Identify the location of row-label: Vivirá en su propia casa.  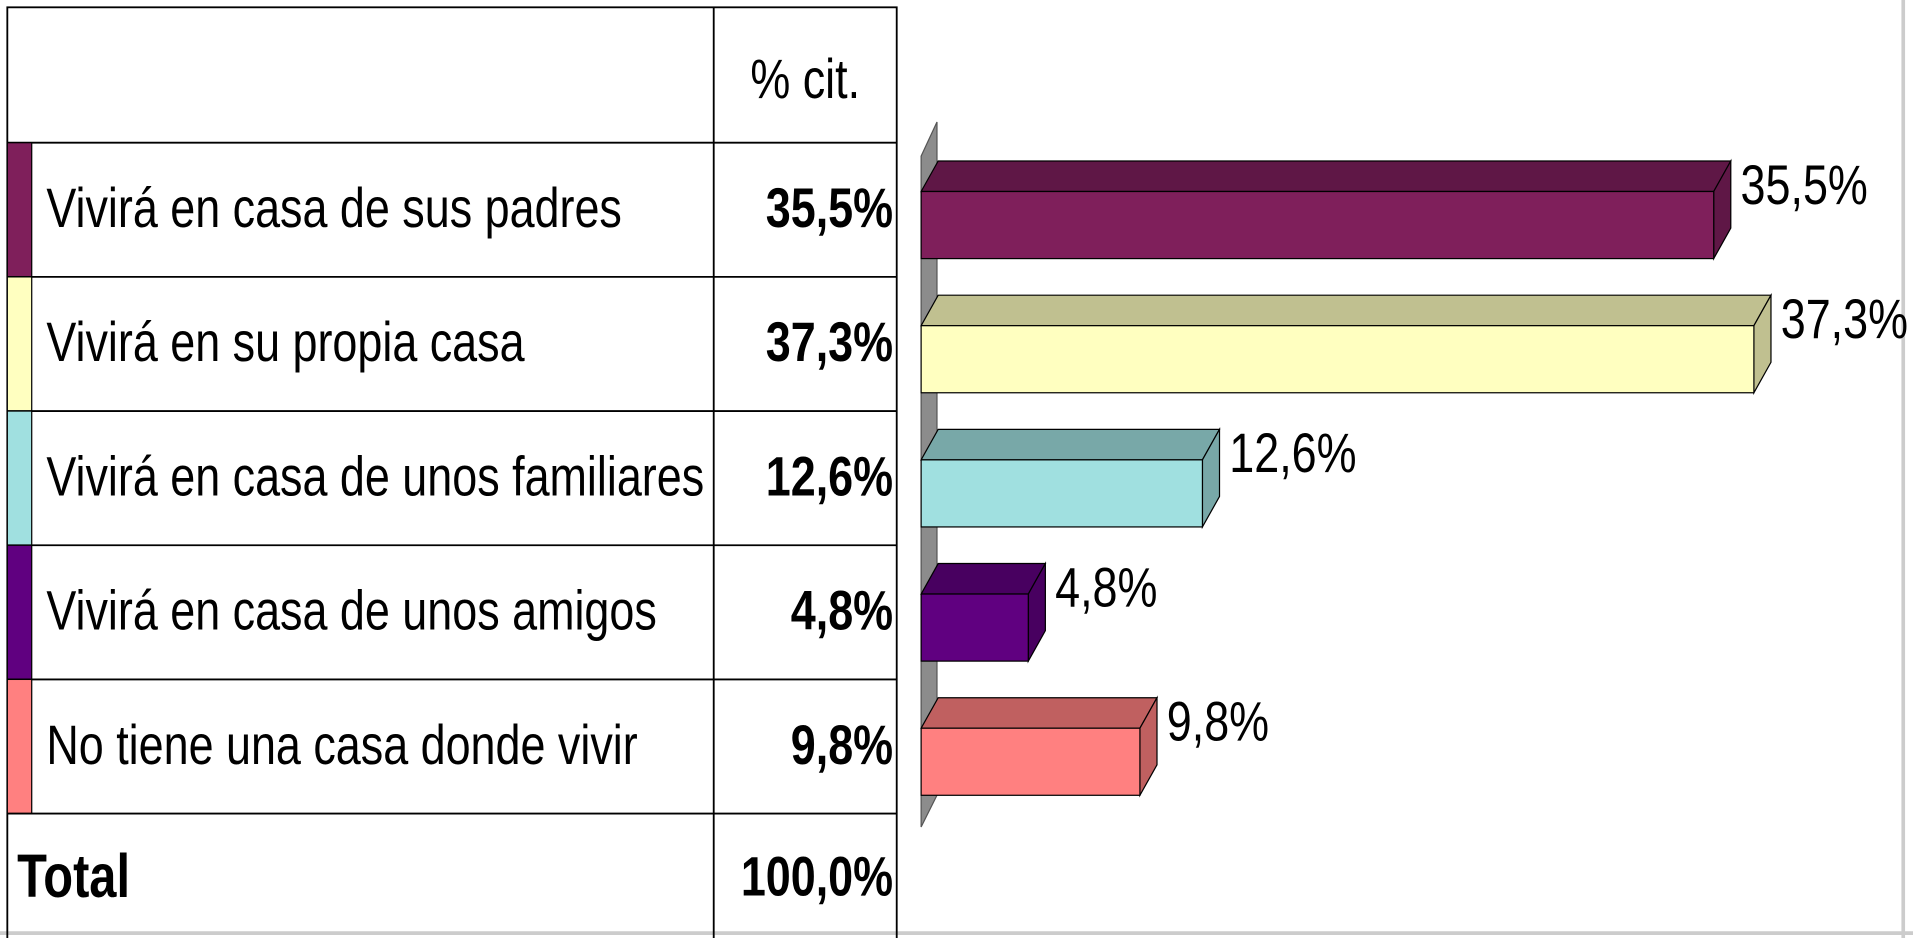
(285, 341).